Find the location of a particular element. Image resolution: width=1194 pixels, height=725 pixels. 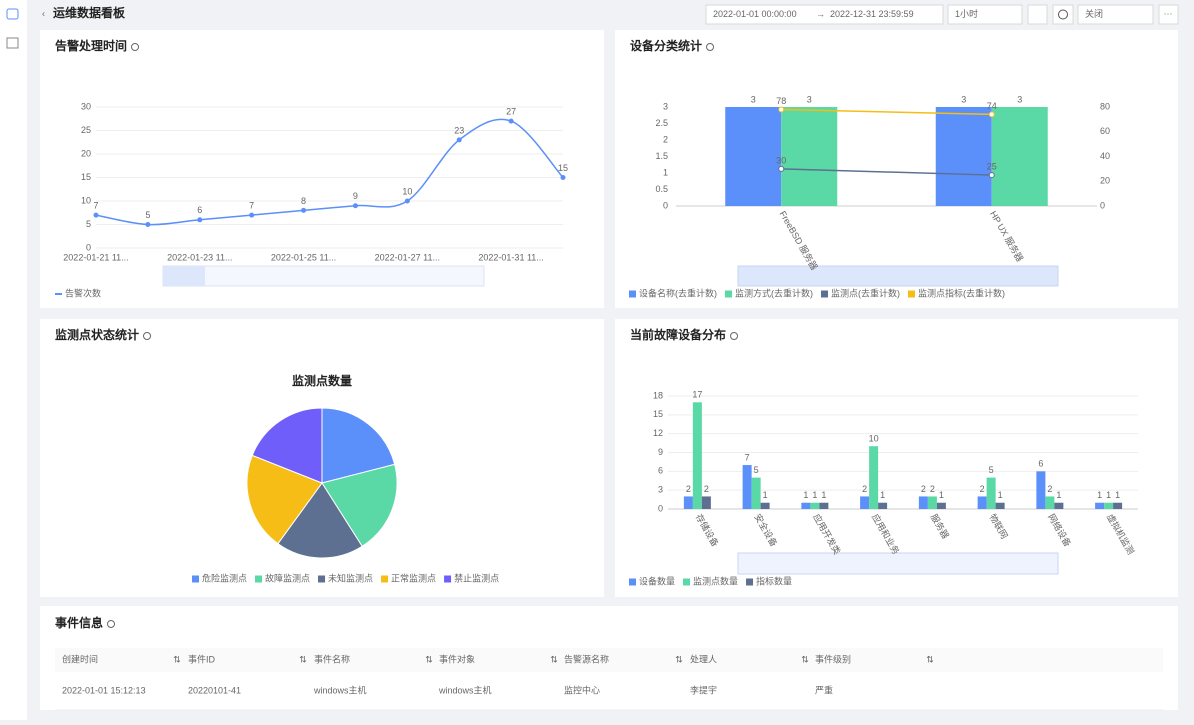

column-header: 事件名称 is located at coordinates (332, 658).